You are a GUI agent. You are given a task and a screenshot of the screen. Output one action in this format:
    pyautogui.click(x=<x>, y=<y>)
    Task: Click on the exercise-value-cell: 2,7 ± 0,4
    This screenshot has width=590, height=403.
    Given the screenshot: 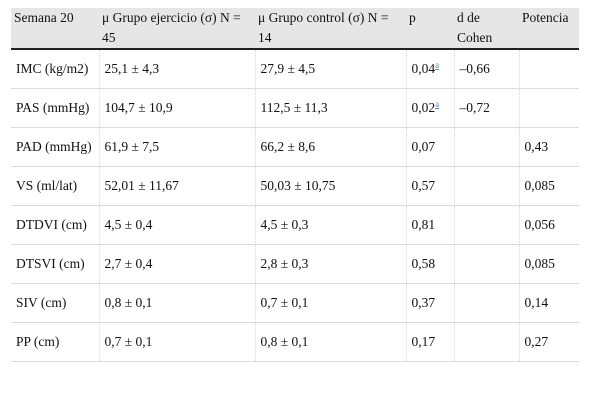 What is the action you would take?
    pyautogui.click(x=177, y=264)
    